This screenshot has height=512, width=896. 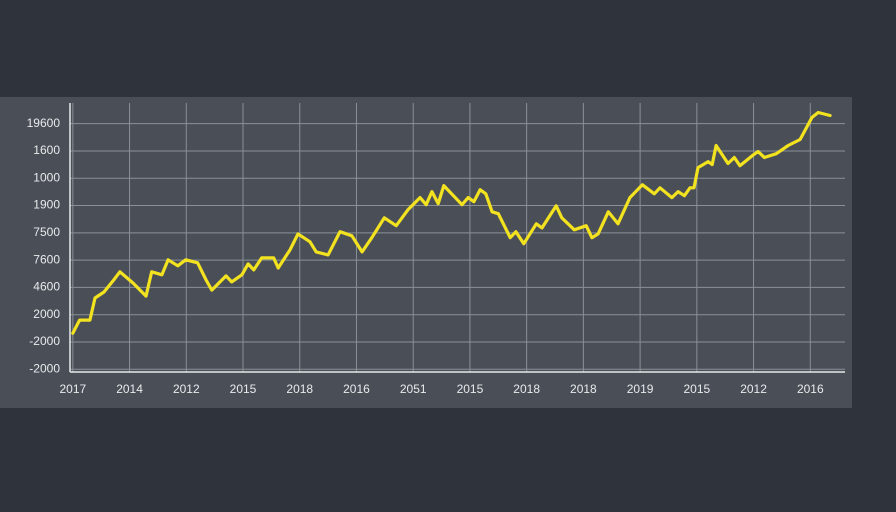 What do you see at coordinates (413, 389) in the screenshot?
I see `x-tick-label: 2051` at bounding box center [413, 389].